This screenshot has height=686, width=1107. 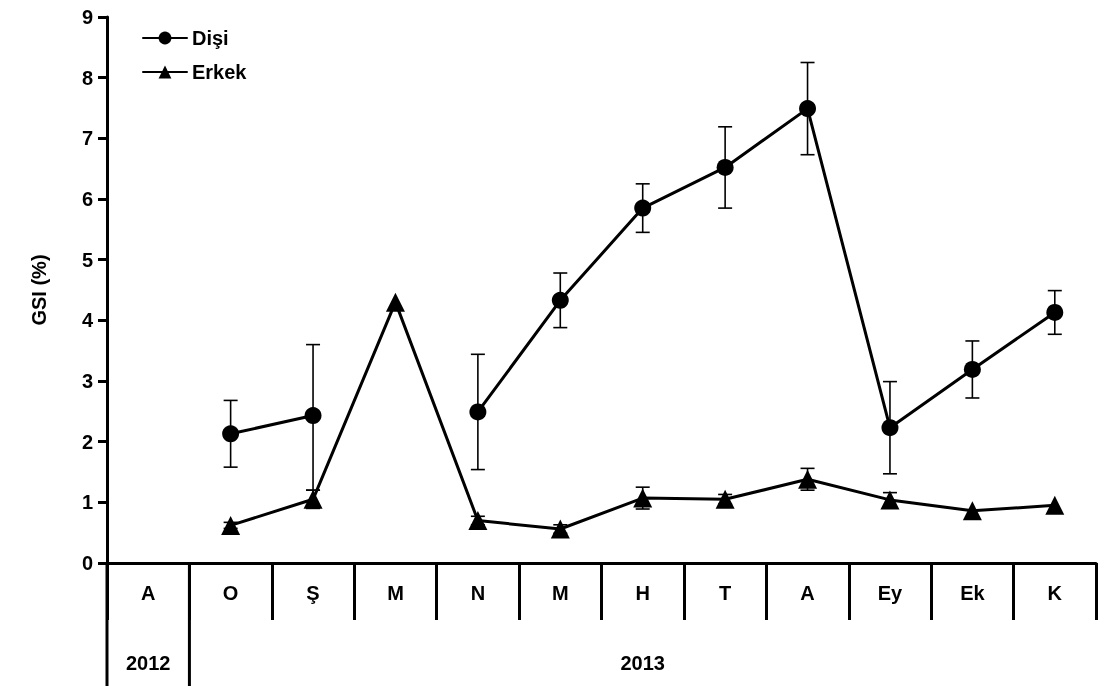 I want to click on x-tick-label: H, so click(x=642, y=593).